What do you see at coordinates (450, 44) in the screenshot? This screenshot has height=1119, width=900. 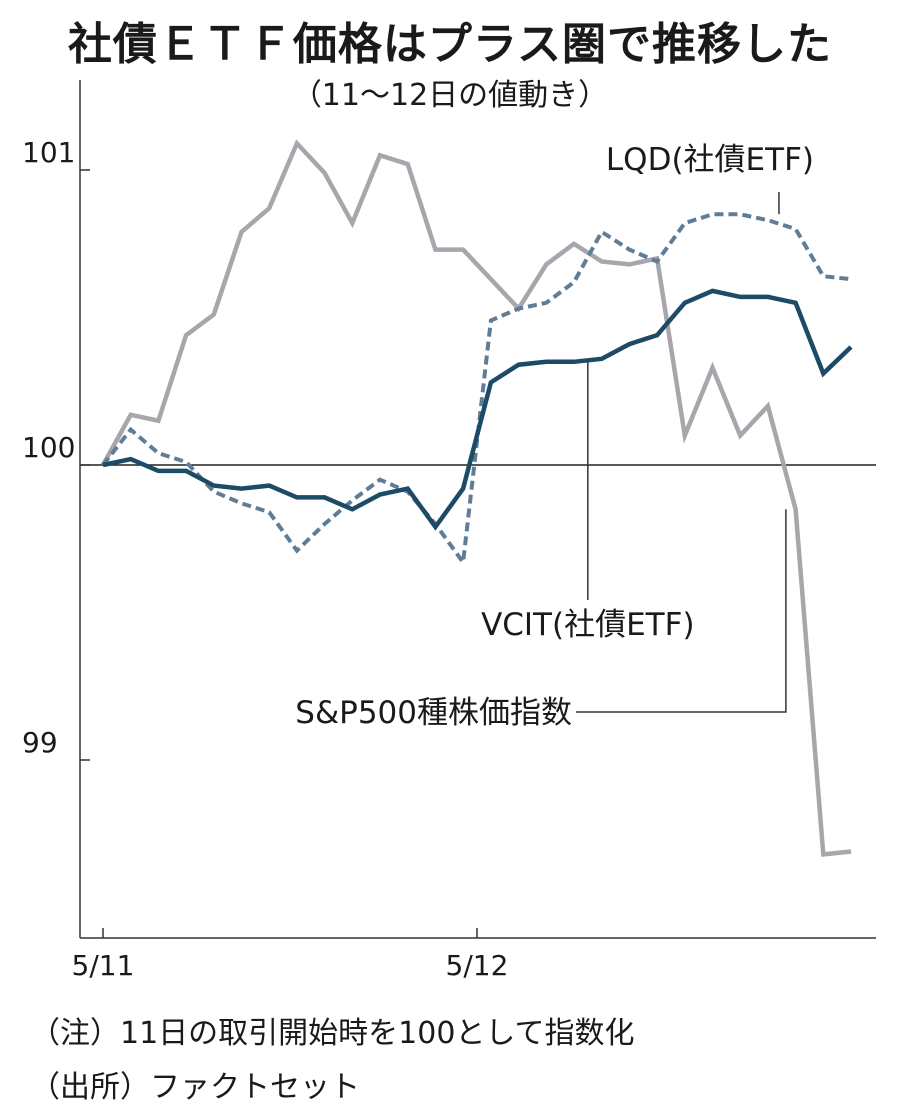 I see `chart-title: 社債ＥＴＦ価格はプラス圏で推移した` at bounding box center [450, 44].